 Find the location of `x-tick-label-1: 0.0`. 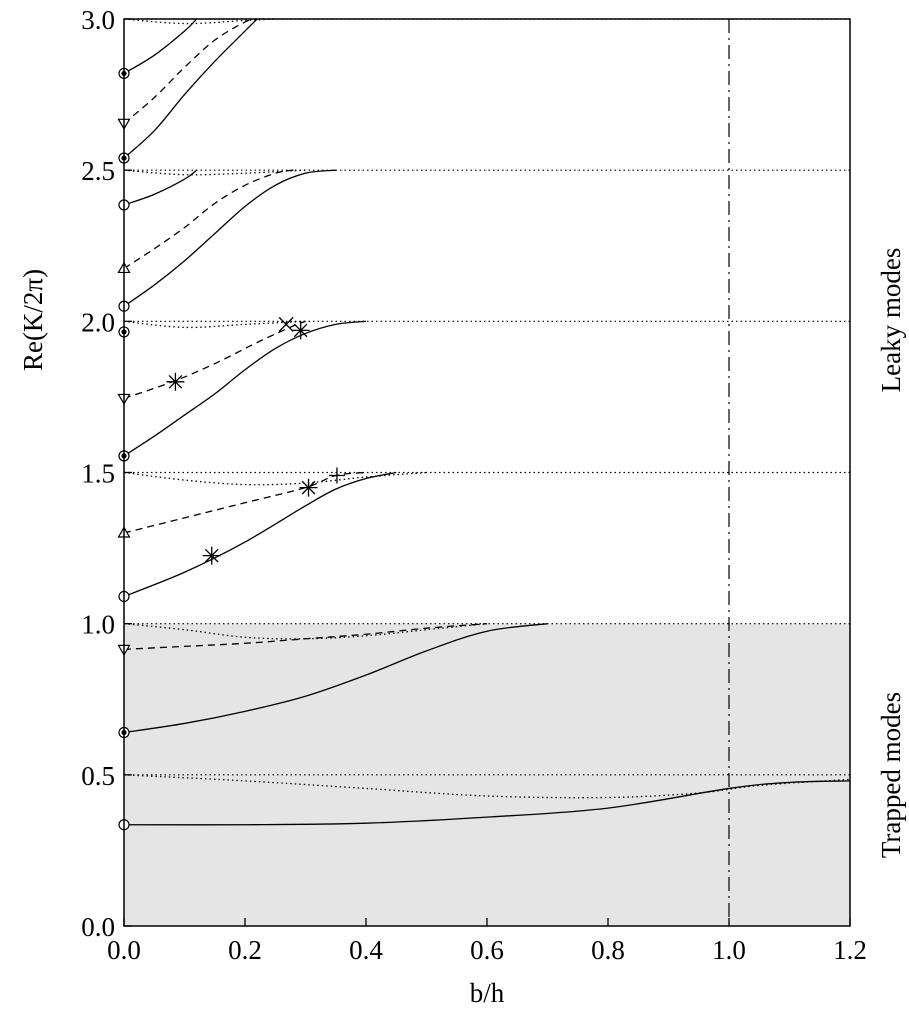

x-tick-label-1: 0.0 is located at coordinates (124, 950).